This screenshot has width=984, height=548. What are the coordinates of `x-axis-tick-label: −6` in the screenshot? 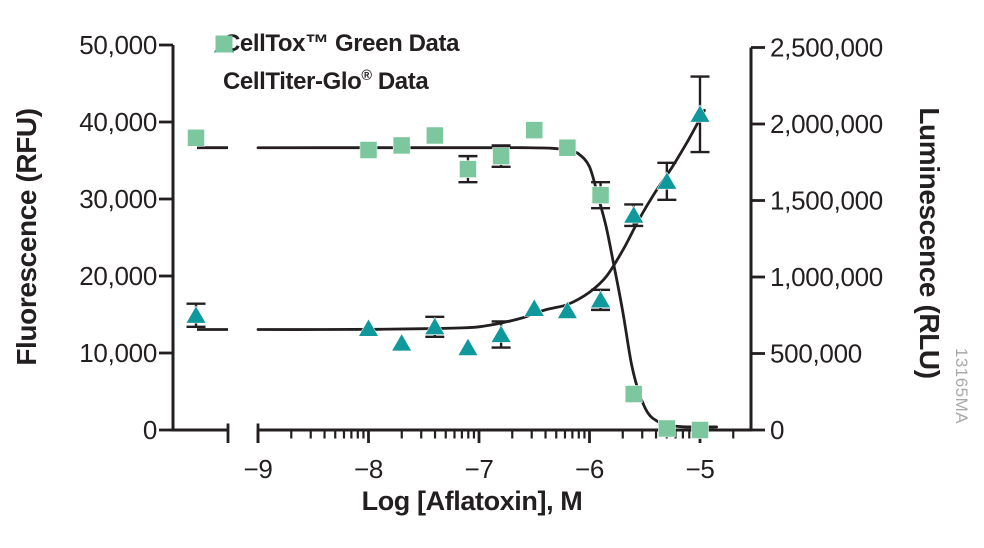 It's located at (589, 469).